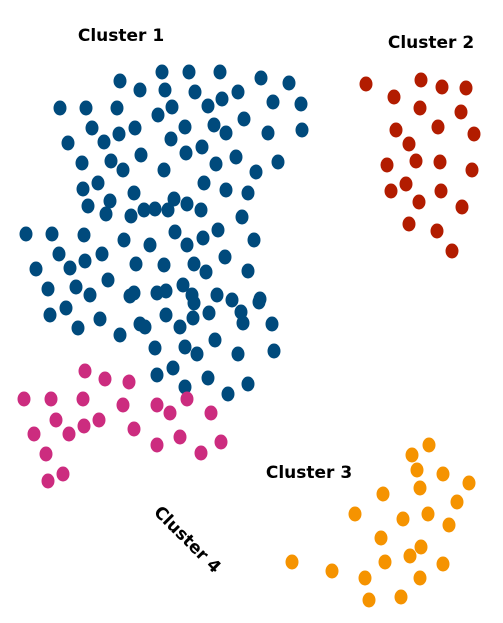 Image resolution: width=503 pixels, height=623 pixels. I want to click on cluster-3-label: Cluster 3, so click(309, 473).